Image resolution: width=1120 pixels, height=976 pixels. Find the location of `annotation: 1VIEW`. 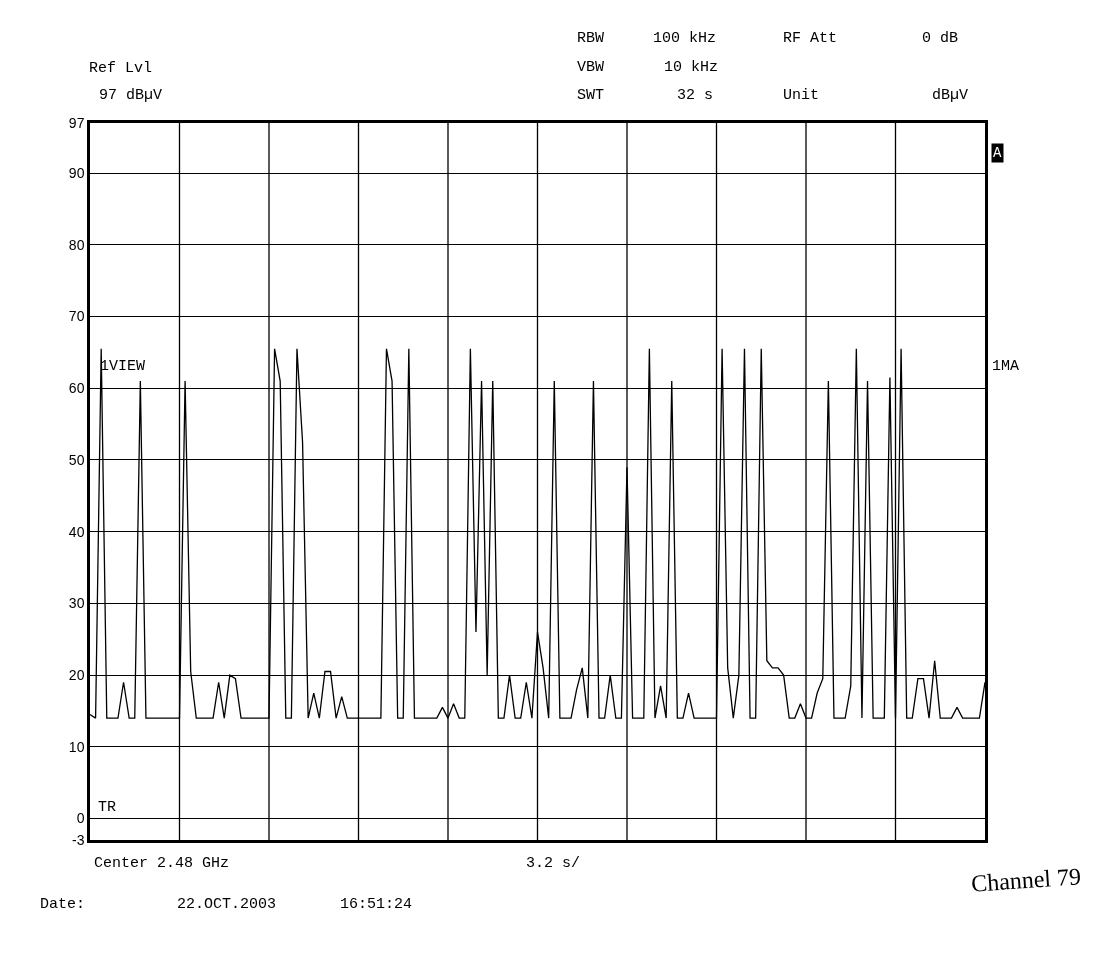

annotation: 1VIEW is located at coordinates (123, 366).